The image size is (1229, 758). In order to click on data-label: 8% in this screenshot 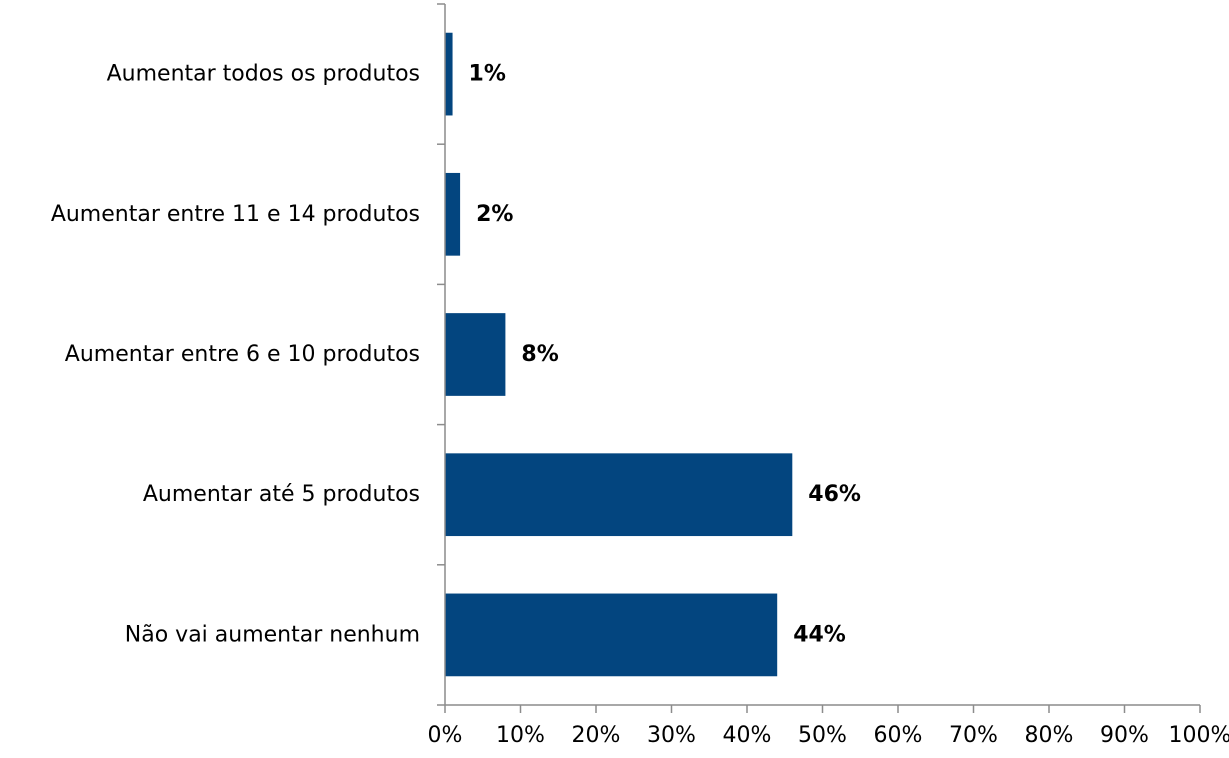, I will do `click(539, 354)`.